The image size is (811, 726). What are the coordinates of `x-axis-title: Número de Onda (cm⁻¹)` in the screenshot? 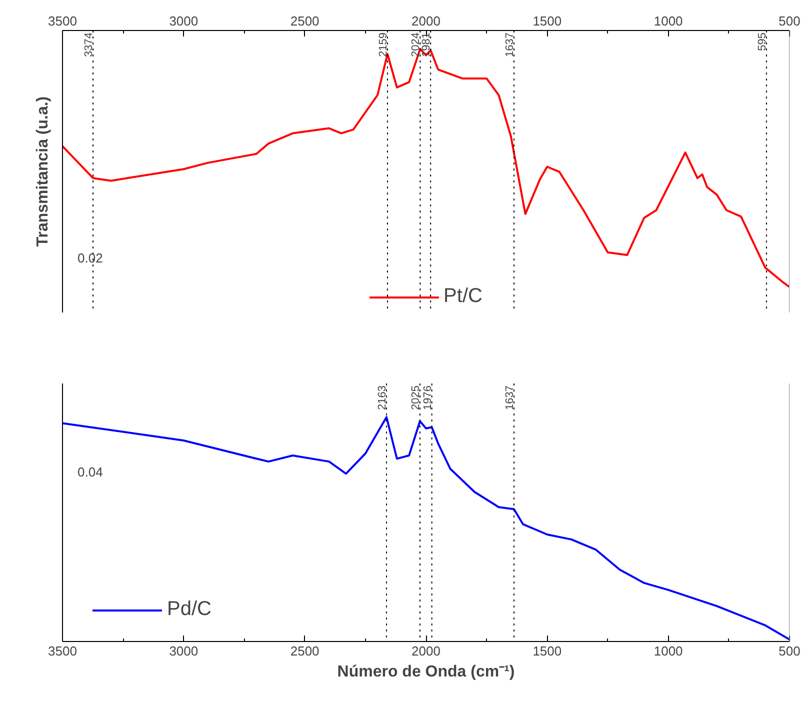 It's located at (426, 672).